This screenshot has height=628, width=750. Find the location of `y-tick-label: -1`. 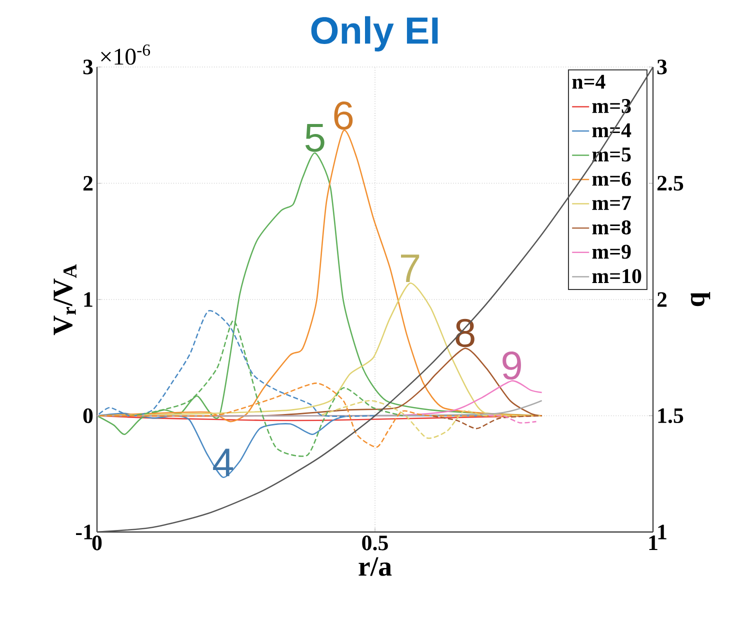

y-tick-label: -1 is located at coordinates (84, 532).